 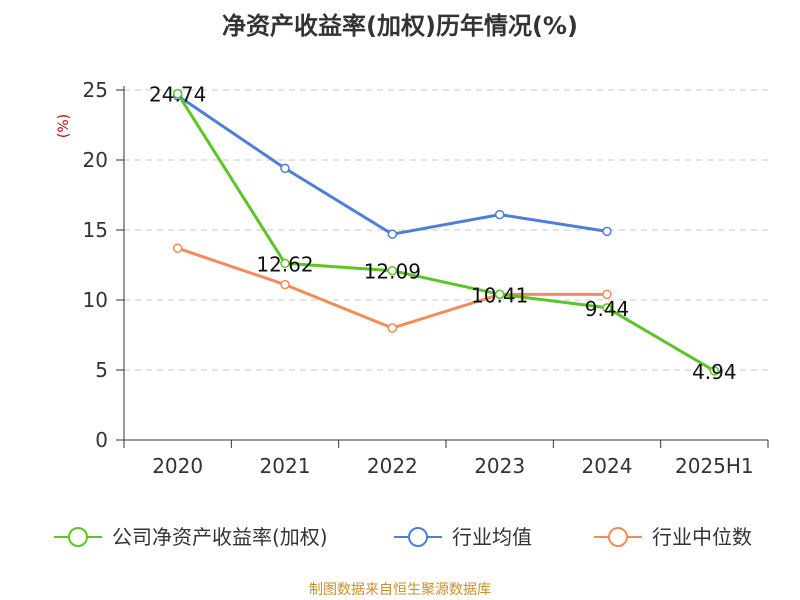 I want to click on legend: 公司净资产收益率(加权) 行业均值 行业中位数, so click(x=403, y=537).